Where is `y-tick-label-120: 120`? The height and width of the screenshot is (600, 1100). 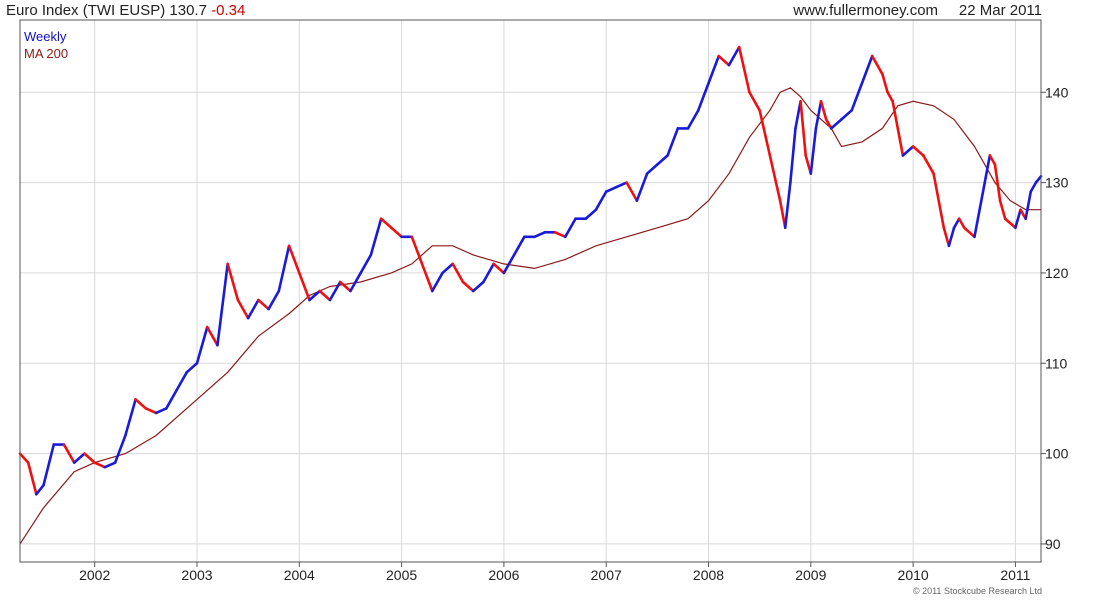
y-tick-label-120: 120 is located at coordinates (1057, 273).